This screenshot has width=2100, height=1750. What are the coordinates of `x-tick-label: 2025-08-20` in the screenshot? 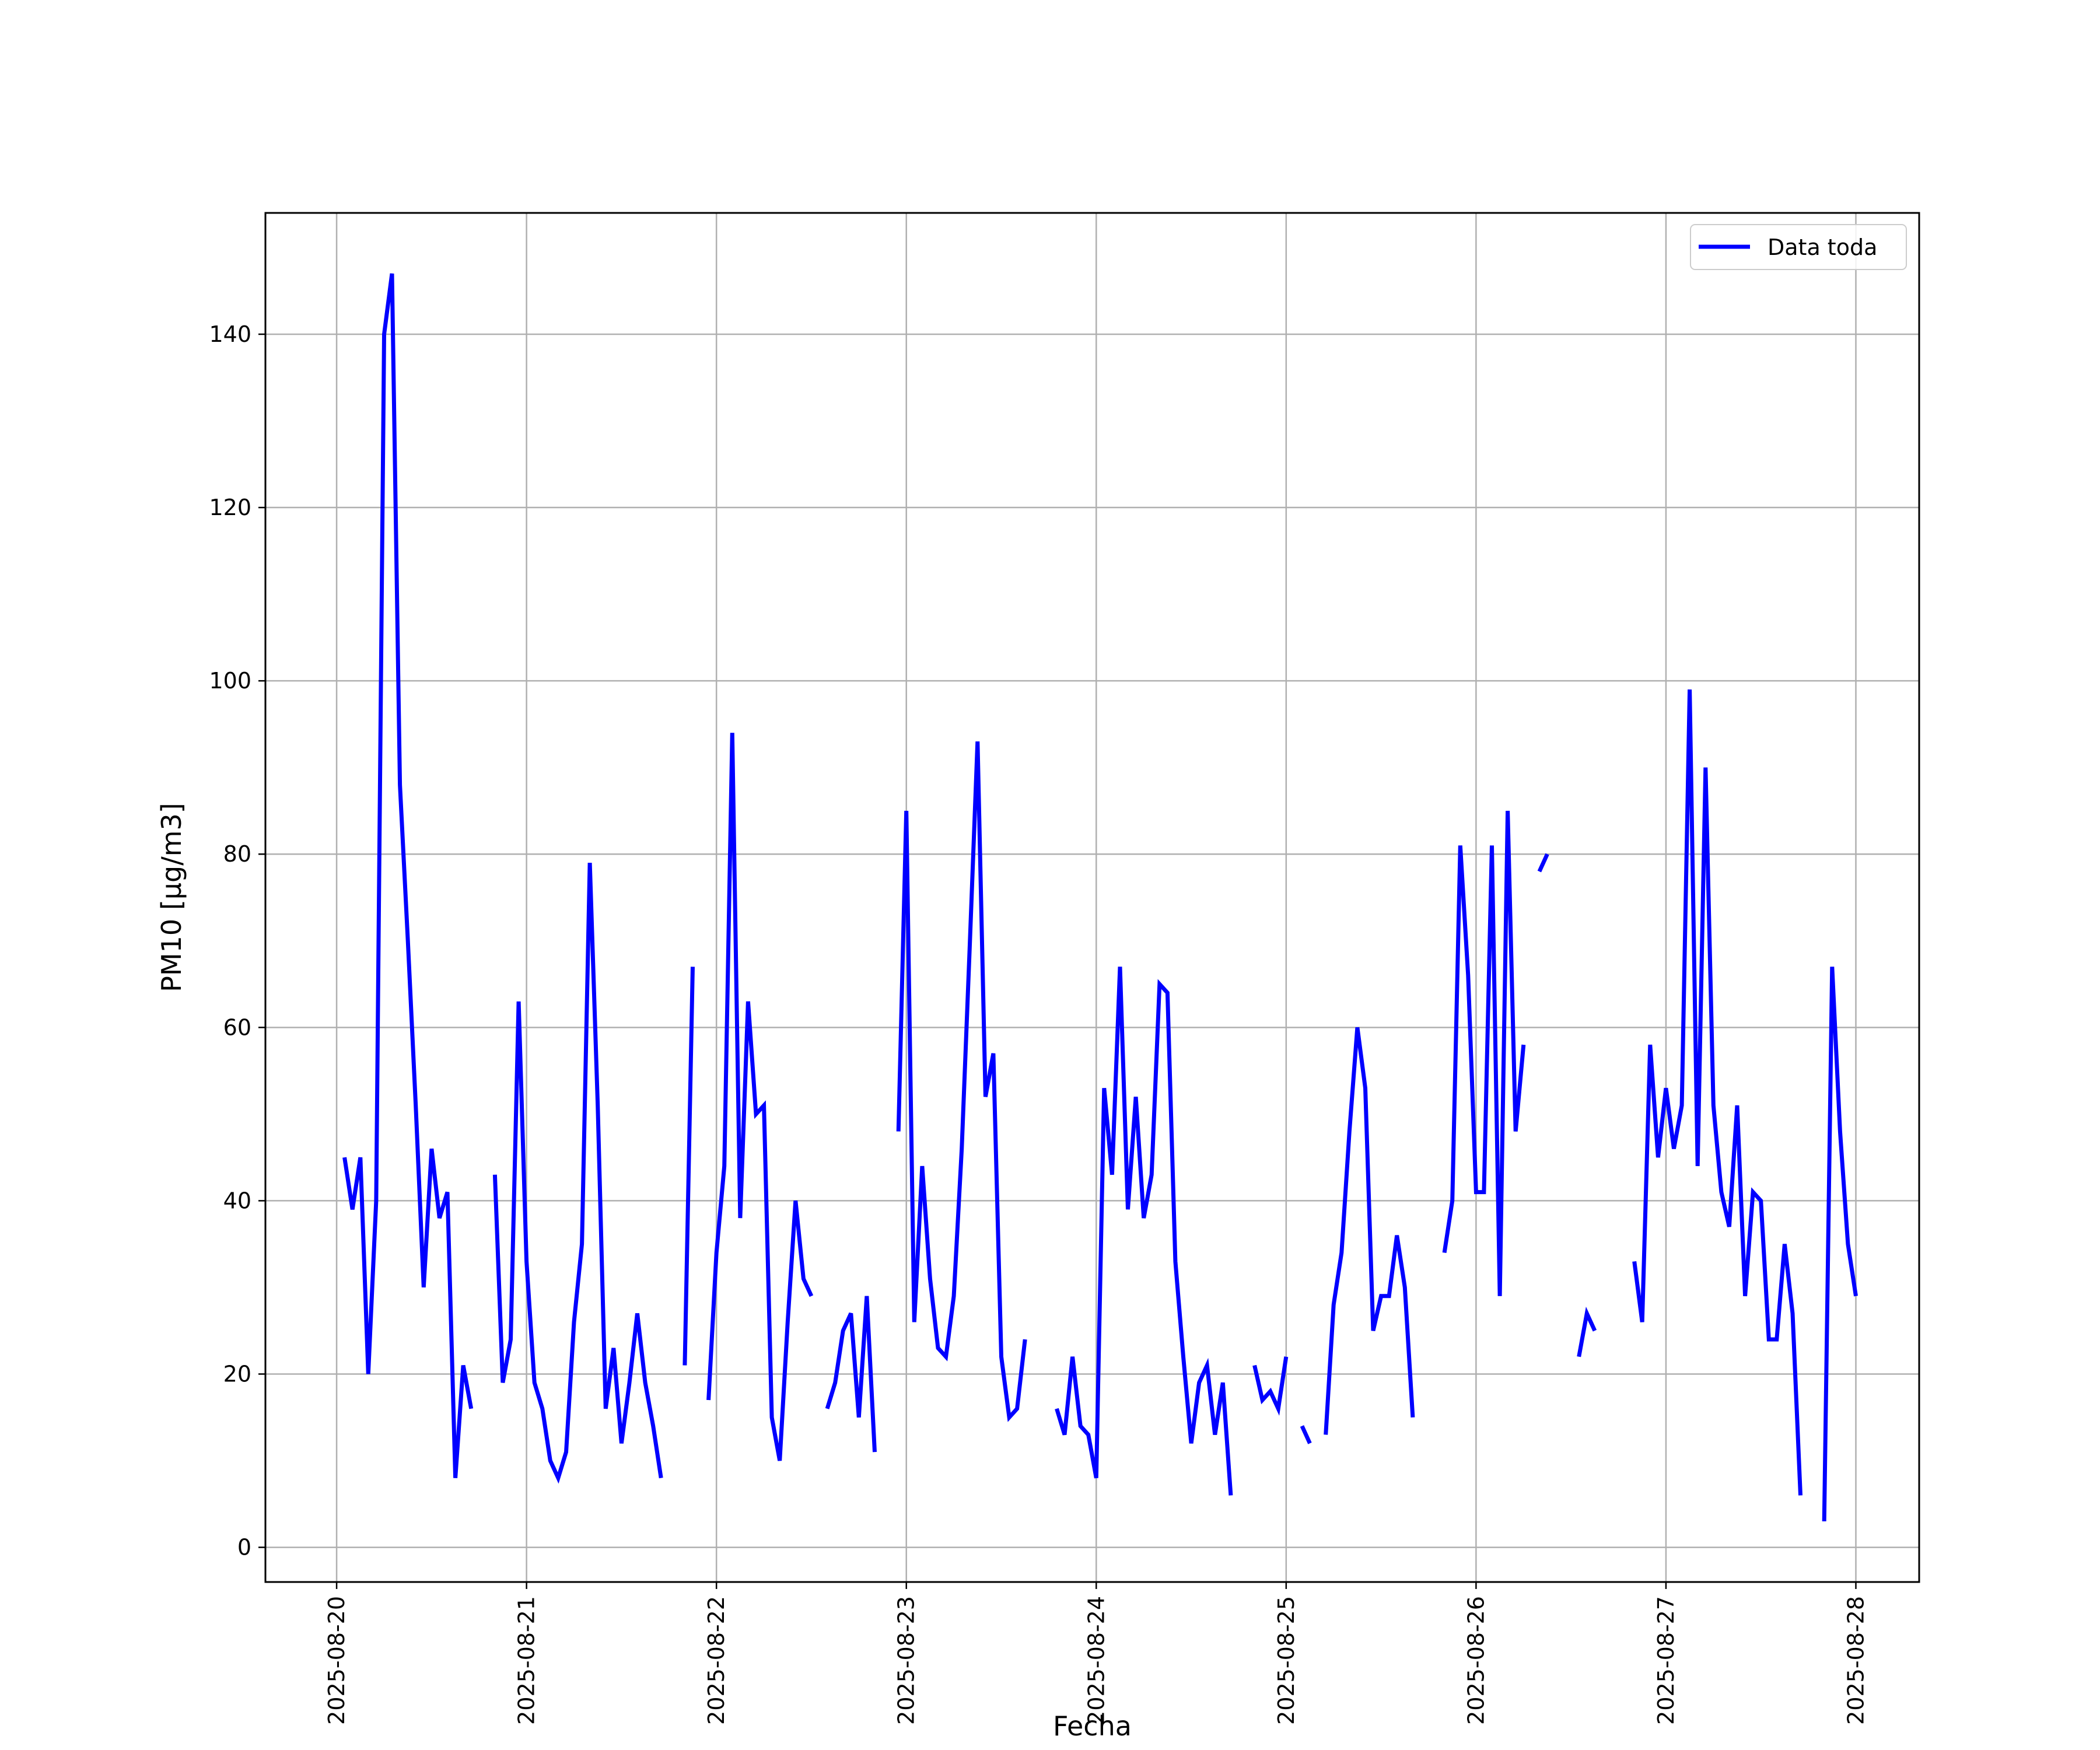 It's located at (336, 1660).